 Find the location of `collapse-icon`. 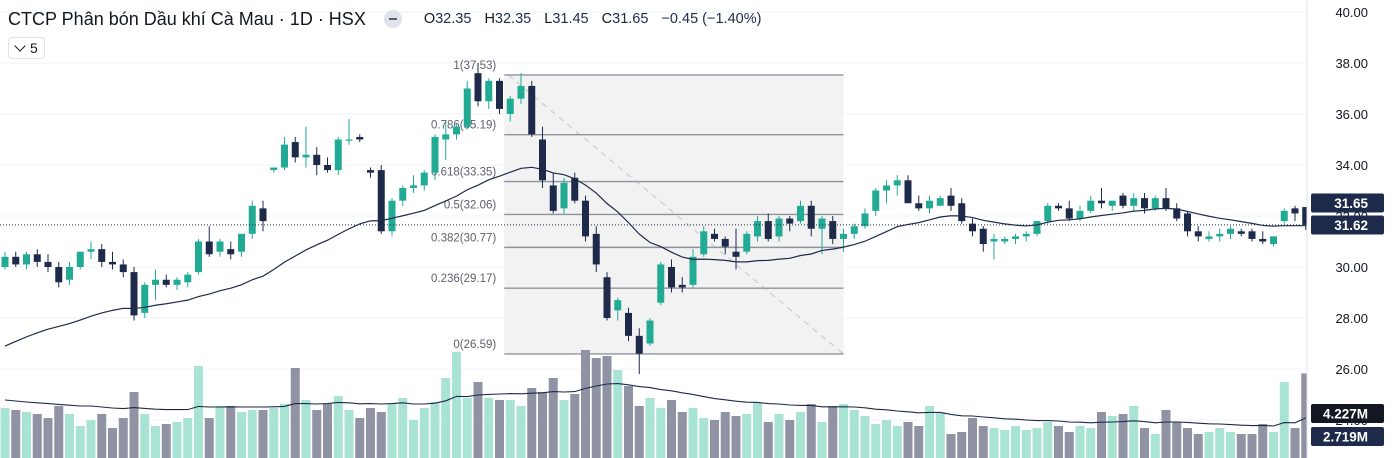

collapse-icon is located at coordinates (392, 19).